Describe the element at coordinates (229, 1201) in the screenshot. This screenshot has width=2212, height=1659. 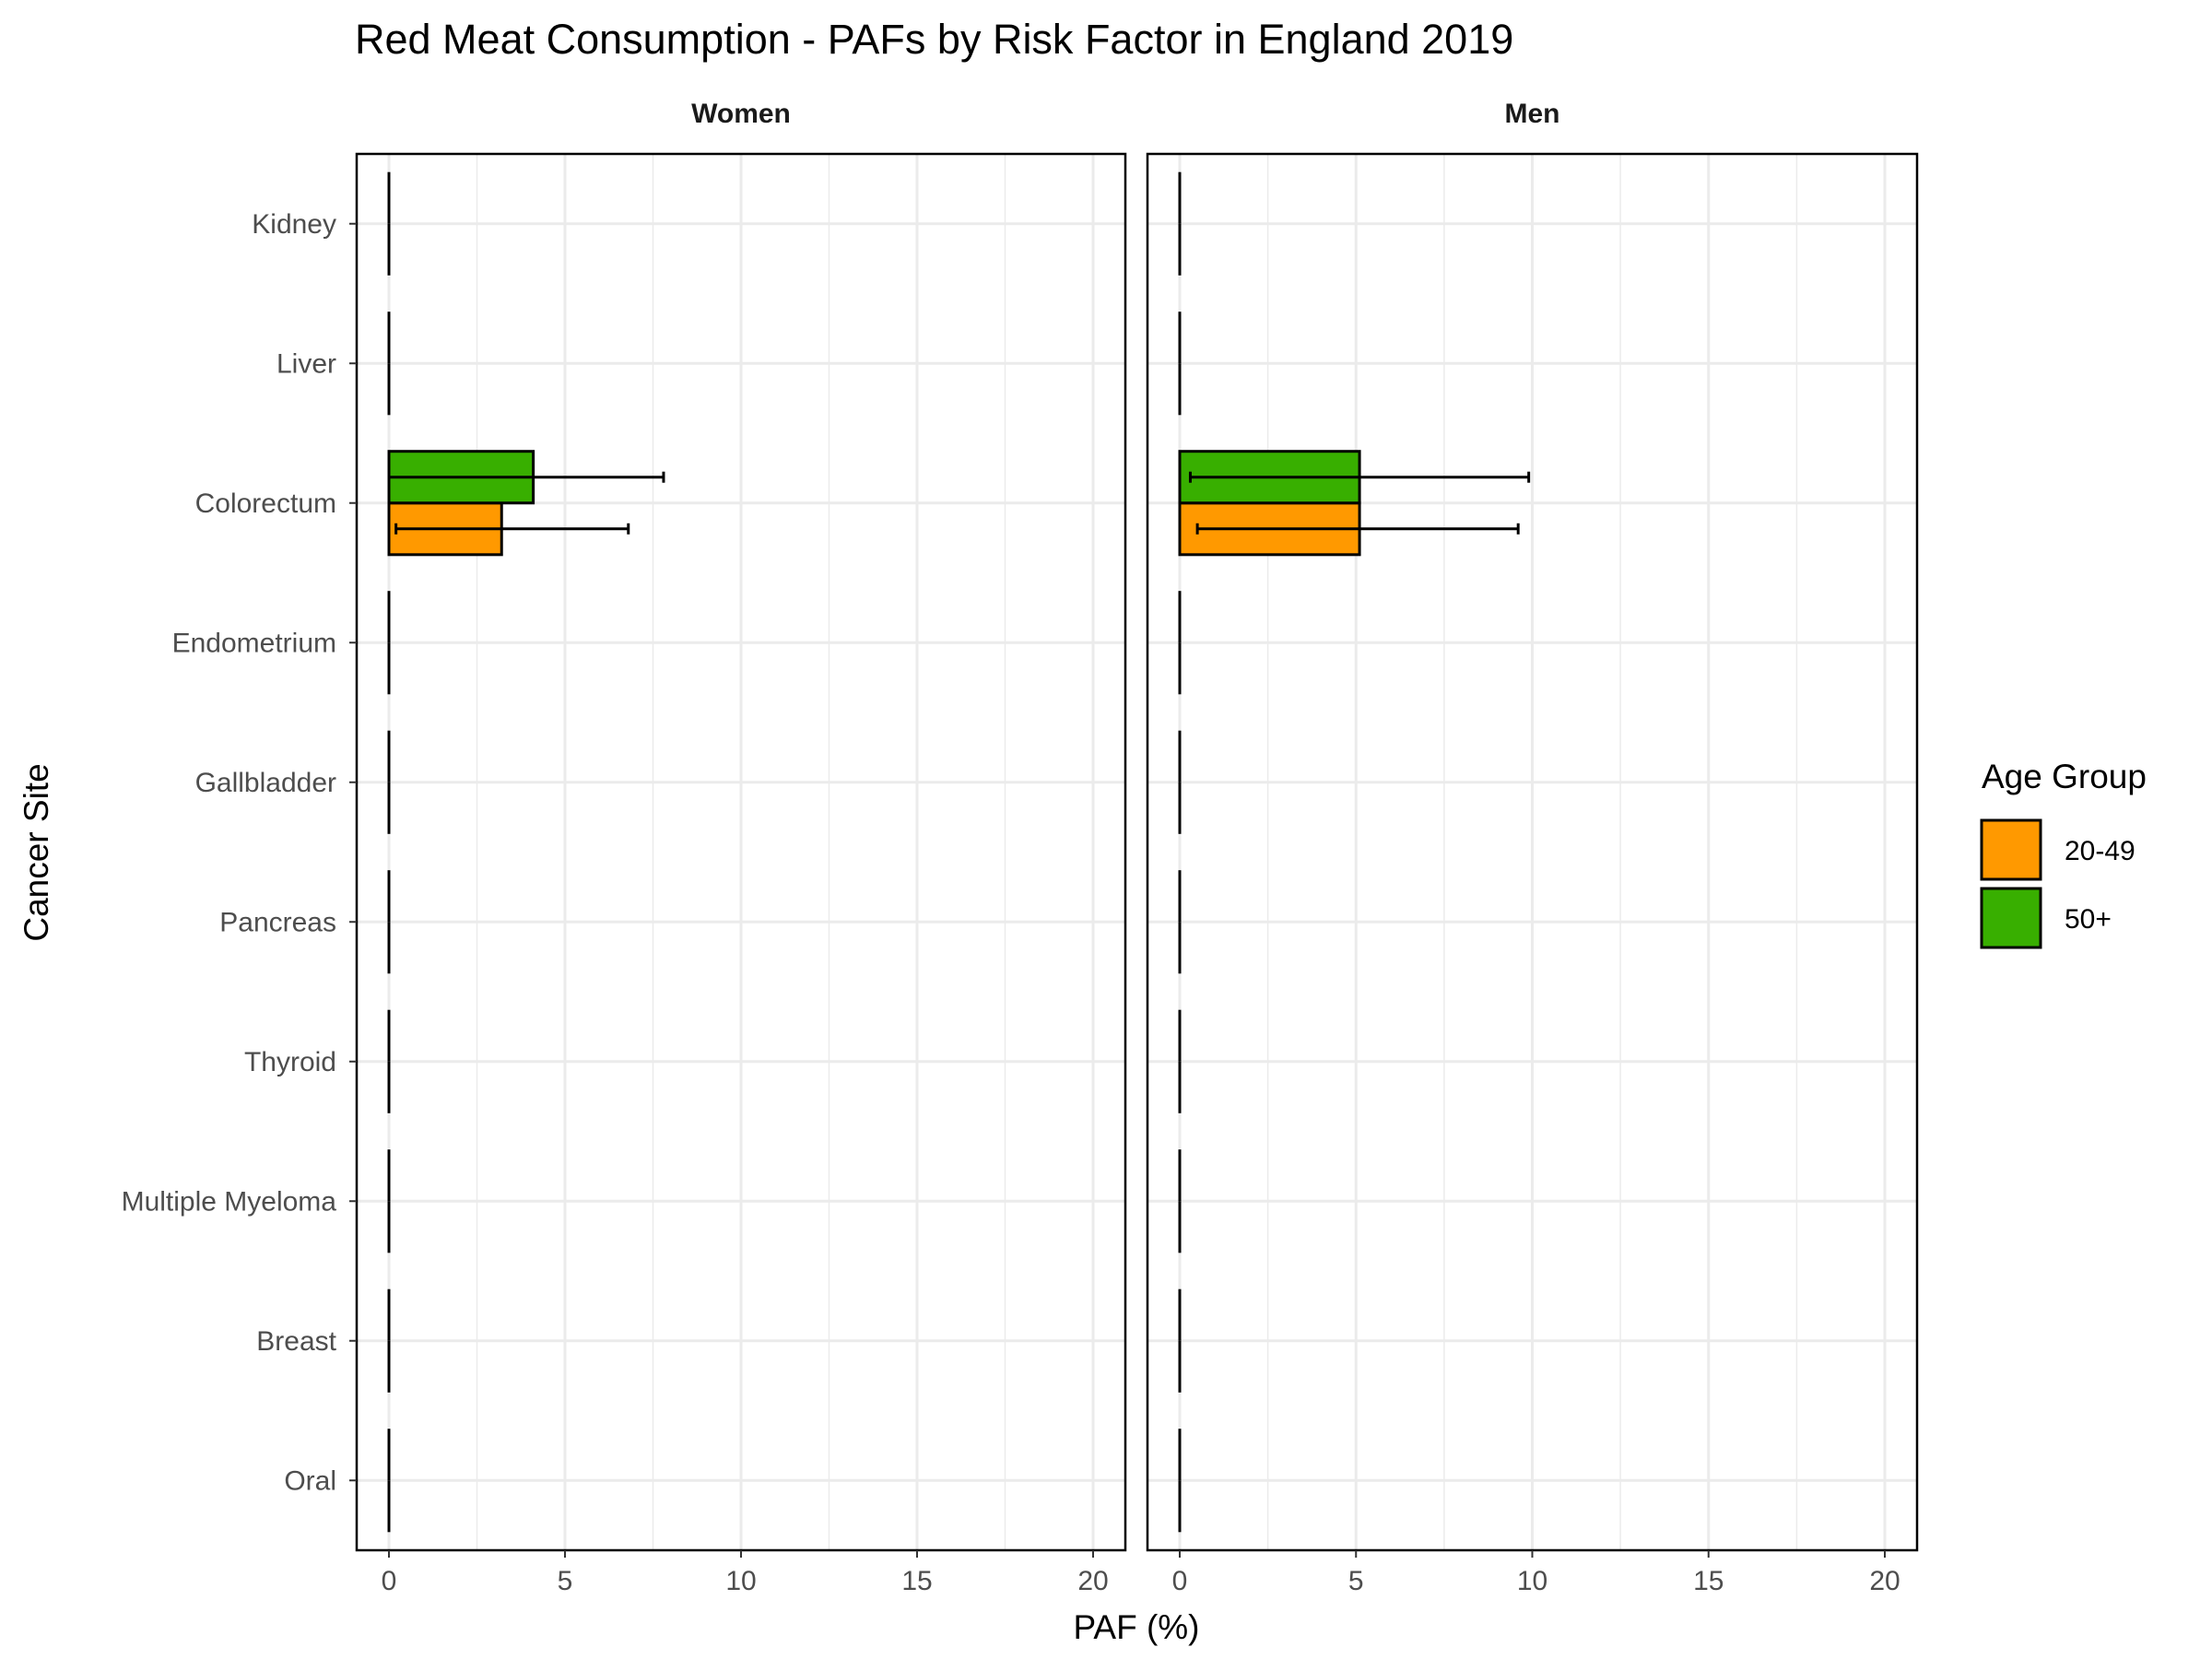
I see `y-tick-label: Multiple Myeloma` at that location.